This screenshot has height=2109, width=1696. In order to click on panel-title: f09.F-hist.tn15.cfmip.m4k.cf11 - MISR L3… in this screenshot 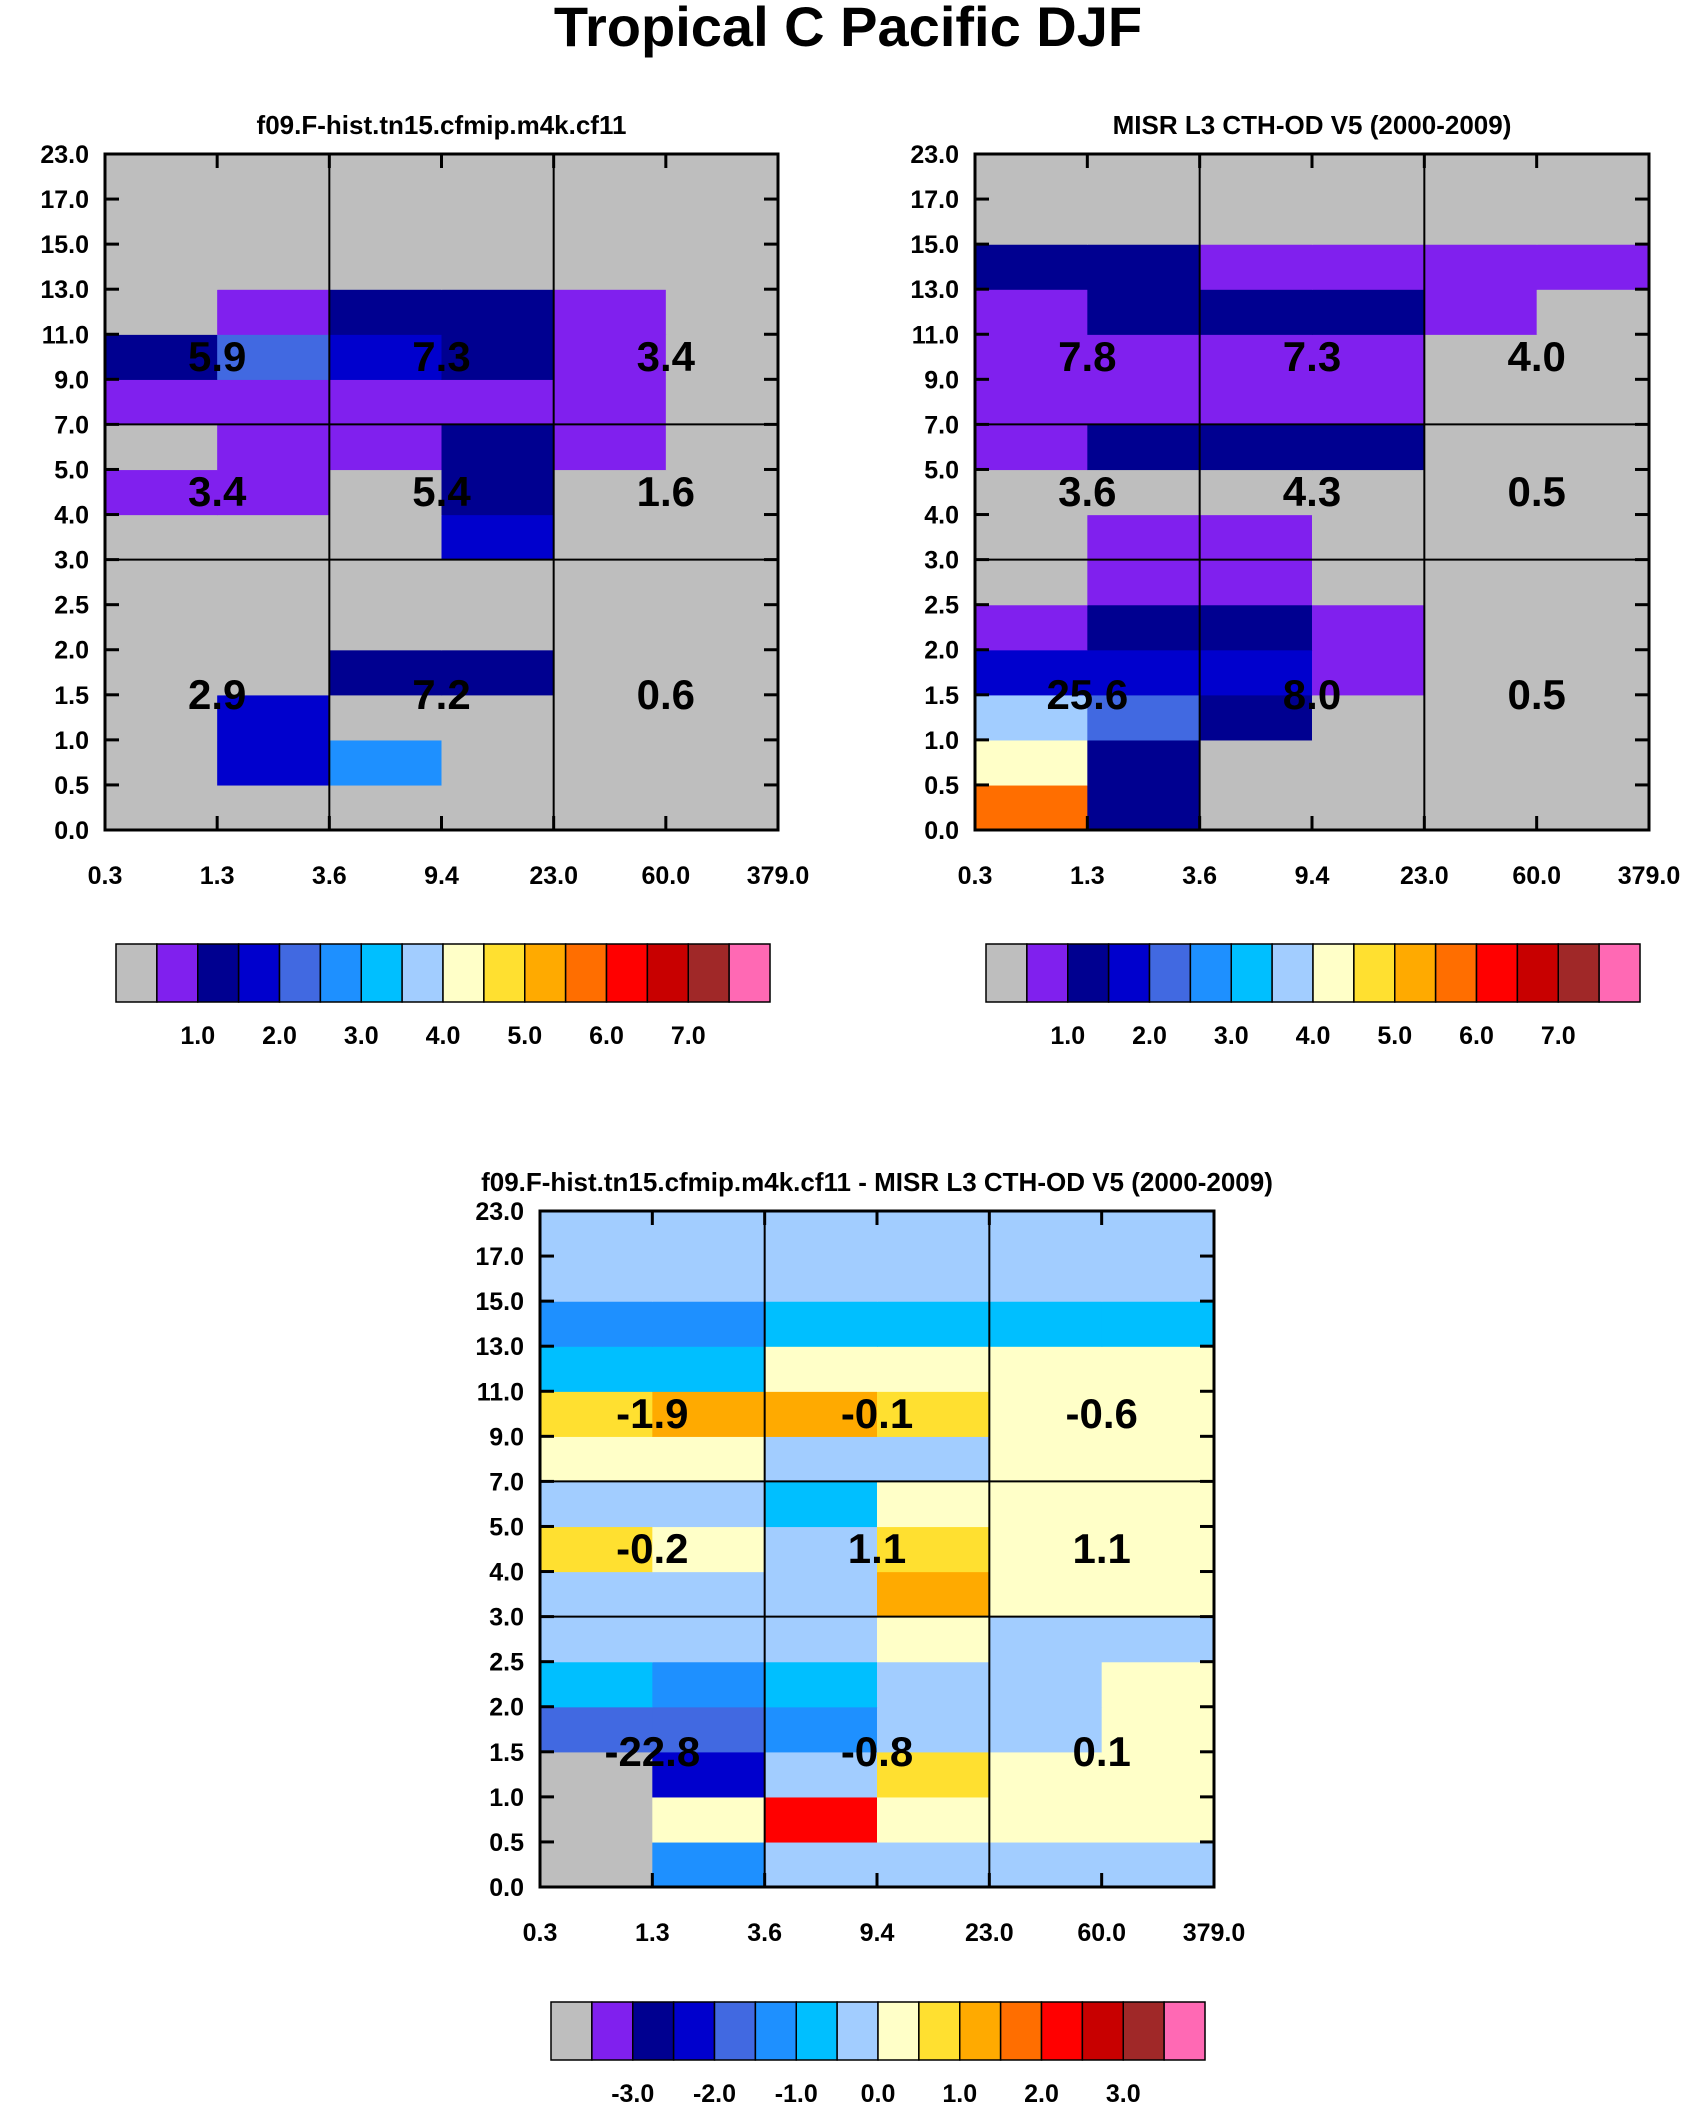, I will do `click(877, 1182)`.